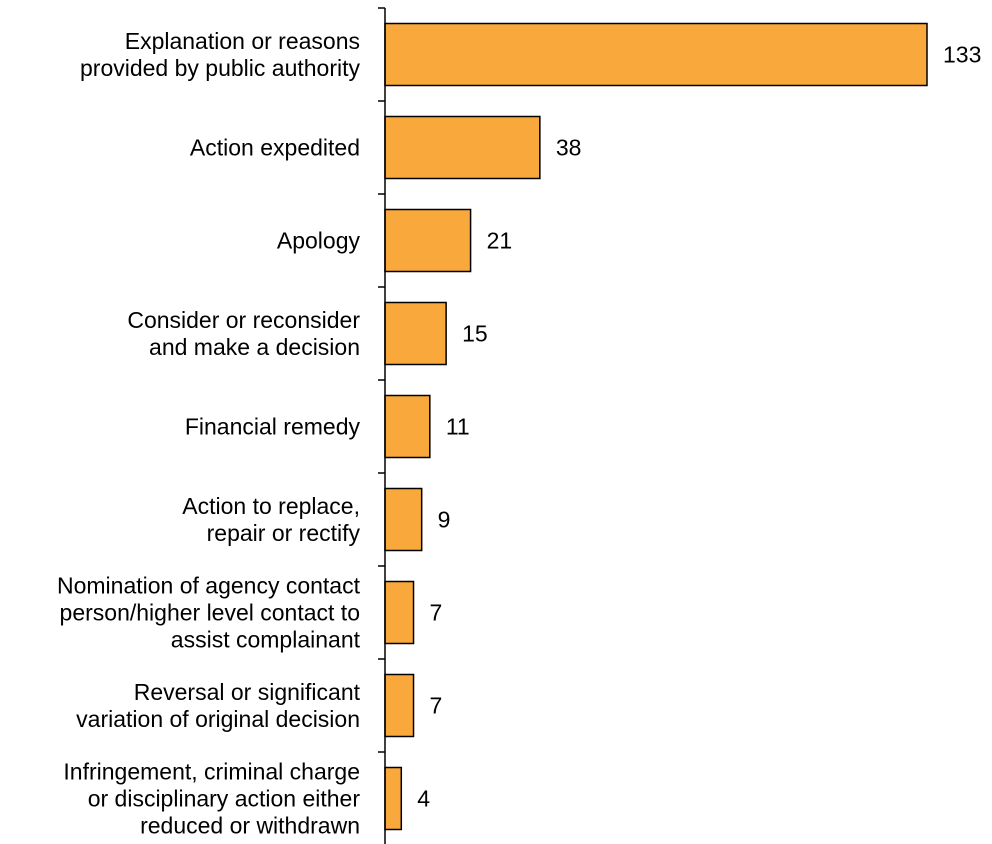 The width and height of the screenshot is (992, 844). I want to click on category-label: Action expedited, so click(275, 148).